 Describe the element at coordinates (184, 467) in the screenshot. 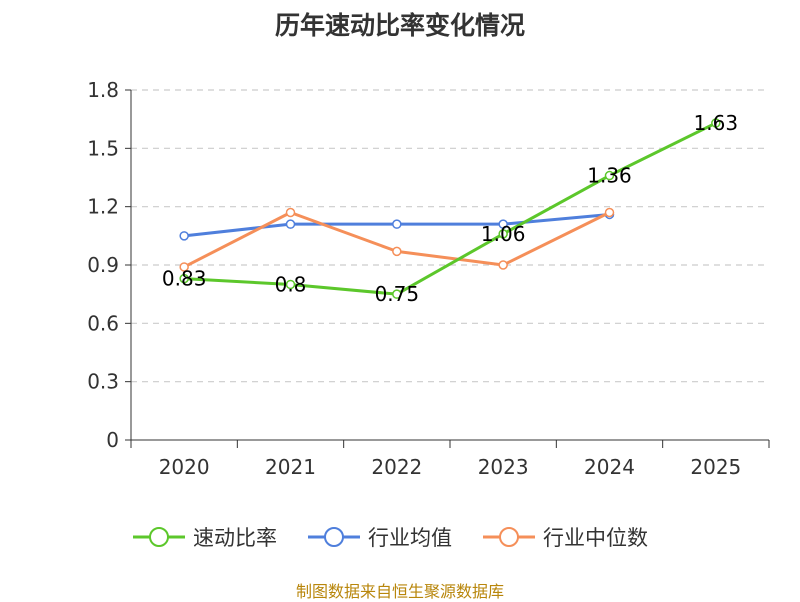

I see `x-tick-label: 2020` at that location.